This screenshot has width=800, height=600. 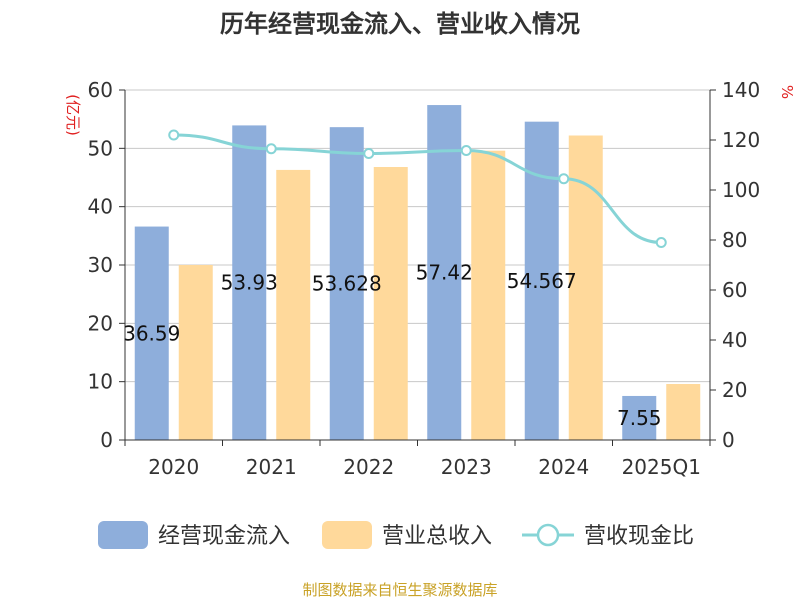 I want to click on legend: 经营现金流入 营业总收入 营收现金比, so click(x=396, y=535).